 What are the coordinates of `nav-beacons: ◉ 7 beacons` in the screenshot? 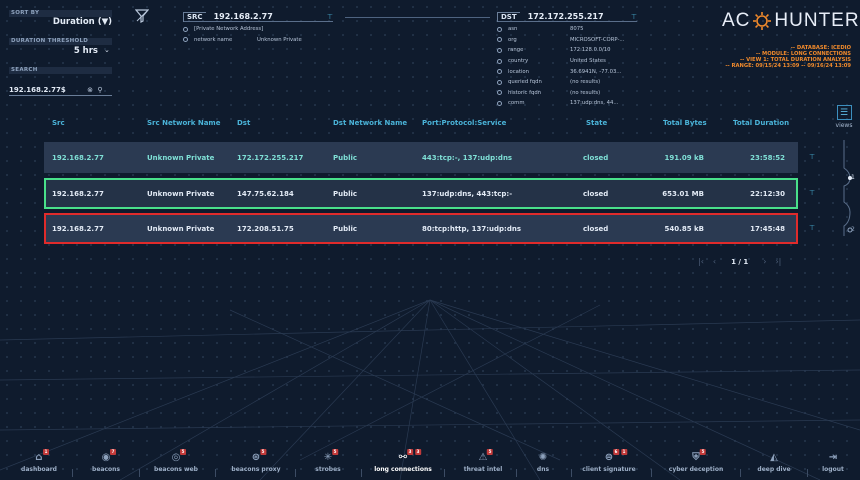 It's located at (106, 461).